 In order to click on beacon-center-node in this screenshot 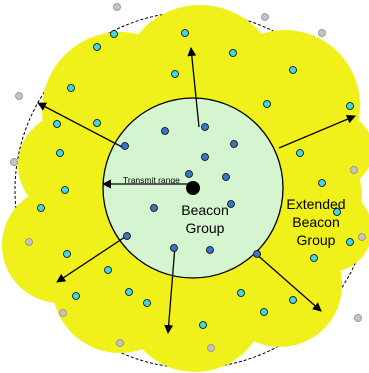, I will do `click(193, 188)`.